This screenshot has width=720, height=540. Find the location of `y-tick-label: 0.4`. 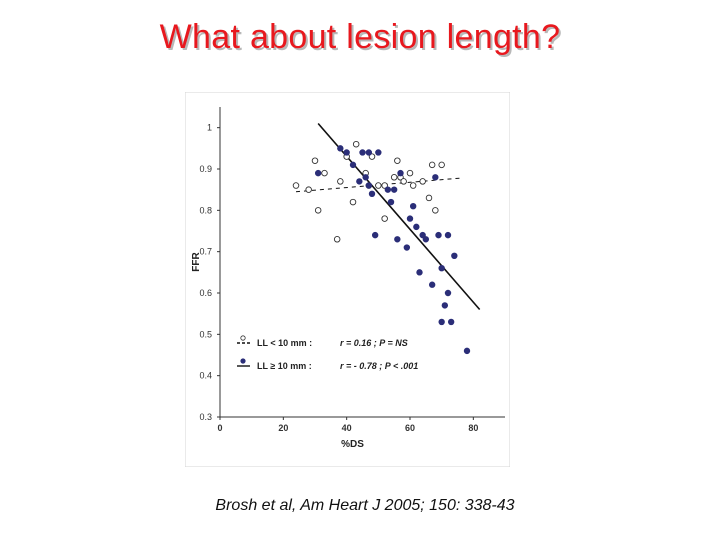

y-tick-label: 0.4 is located at coordinates (205, 376).